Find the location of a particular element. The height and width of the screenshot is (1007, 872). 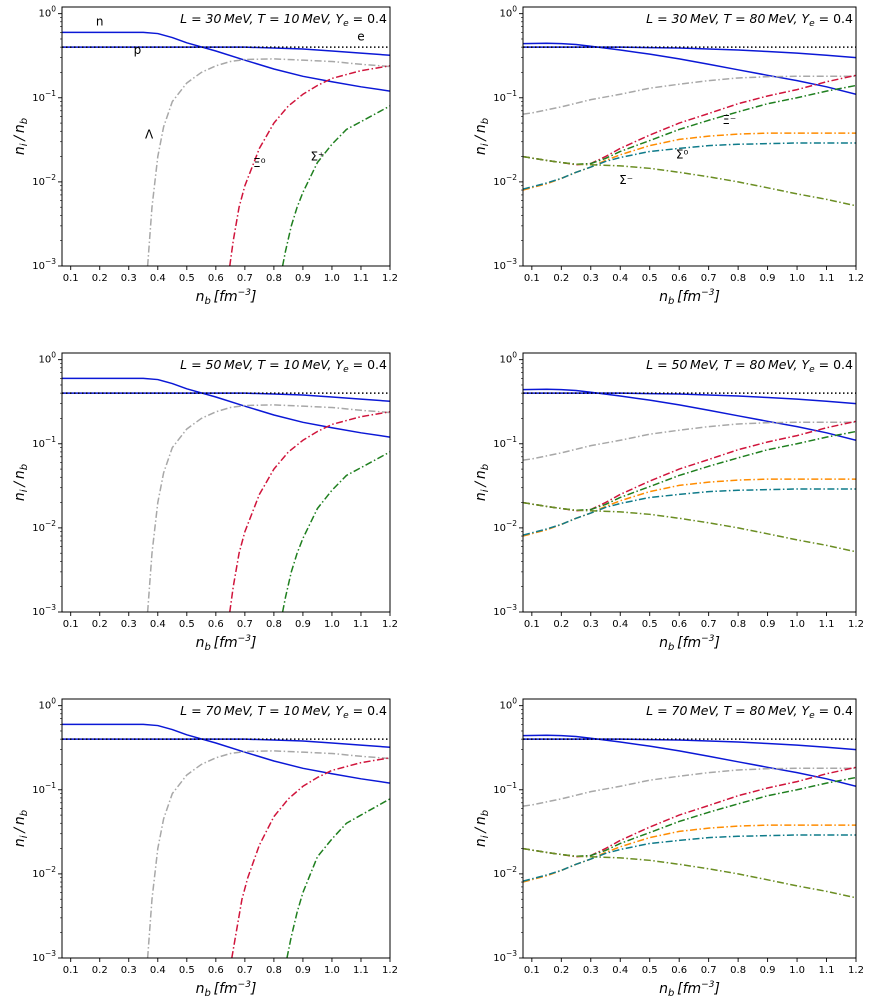

series-annotation: e is located at coordinates (360, 36).